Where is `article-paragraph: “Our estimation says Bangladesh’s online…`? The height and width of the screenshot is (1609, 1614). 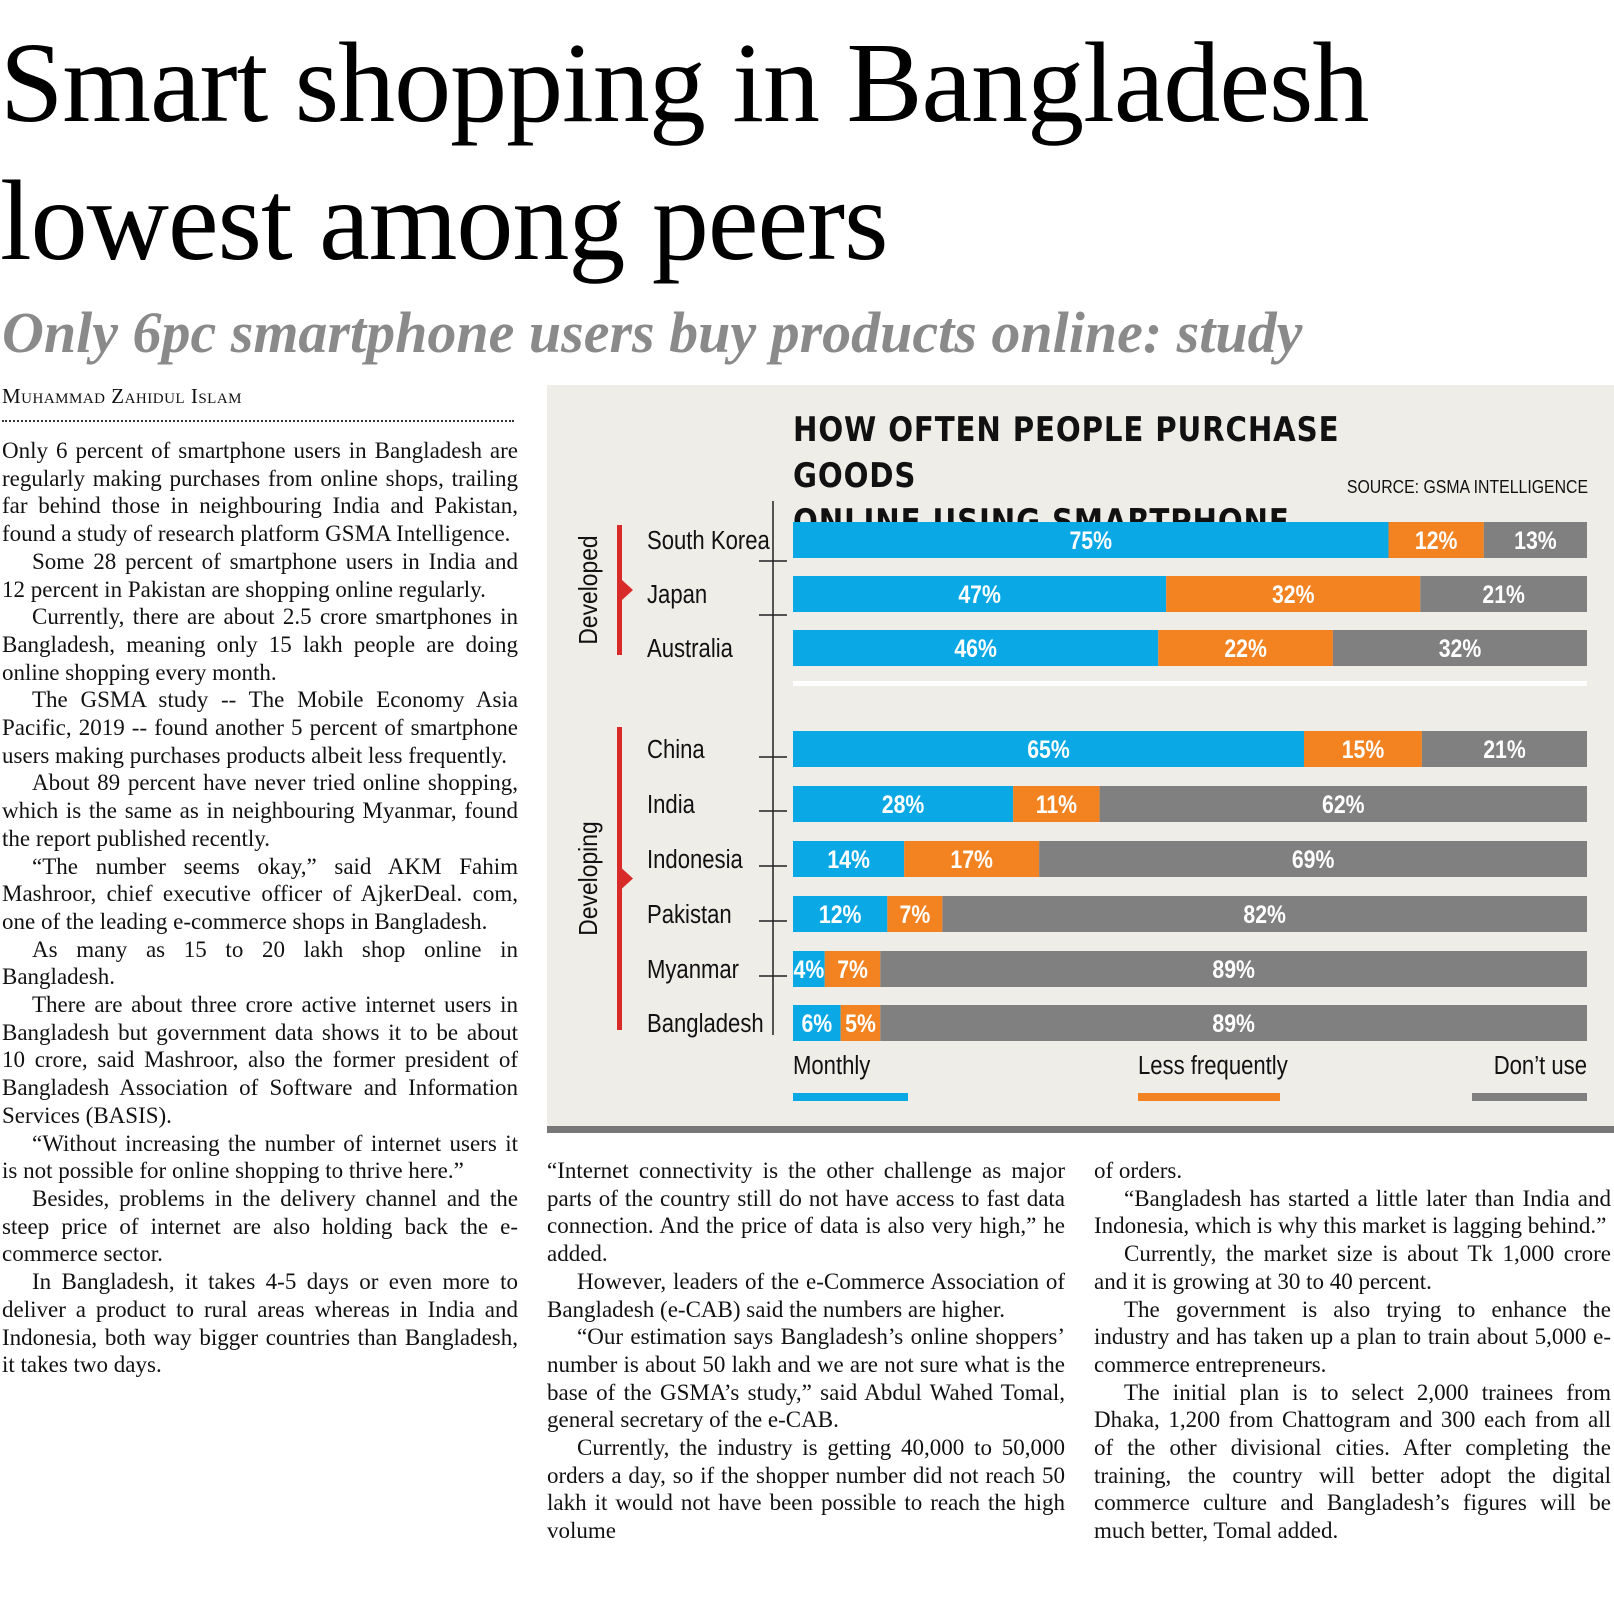
article-paragraph: “Our estimation says Bangladesh’s online… is located at coordinates (806, 1378).